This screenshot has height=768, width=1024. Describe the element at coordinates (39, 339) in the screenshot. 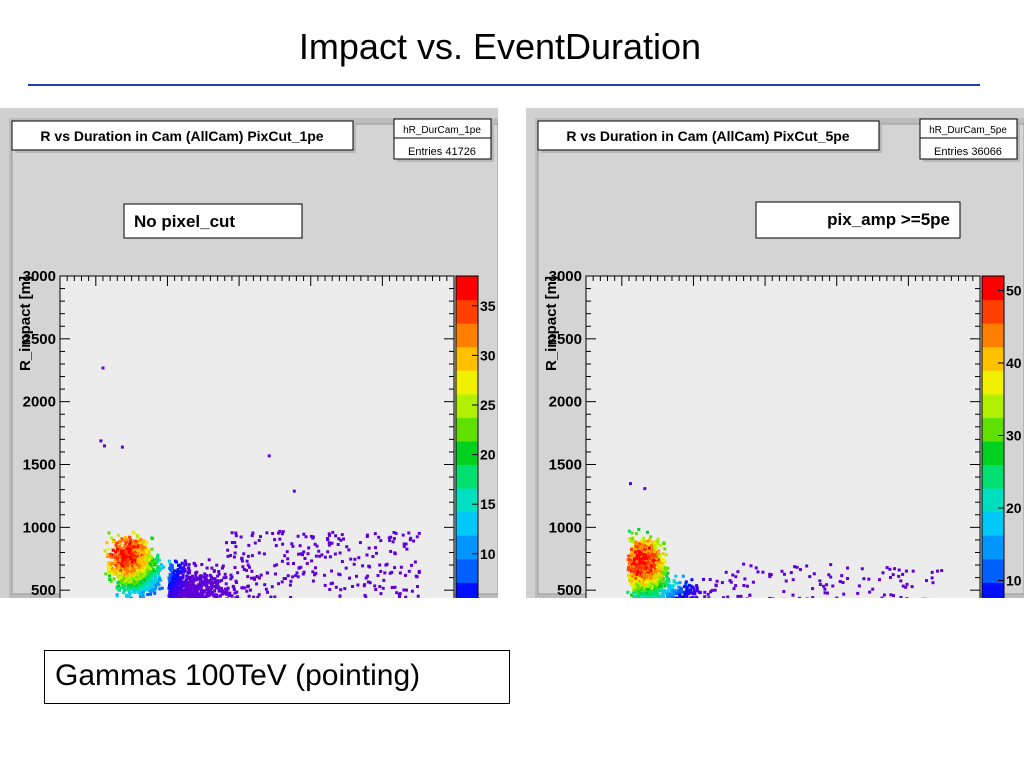

I see `y-tick-label: 2500` at that location.